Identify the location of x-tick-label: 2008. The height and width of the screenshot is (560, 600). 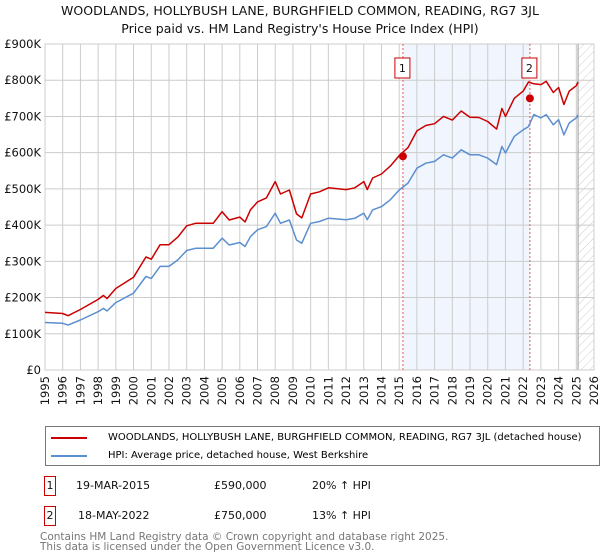
(275, 390).